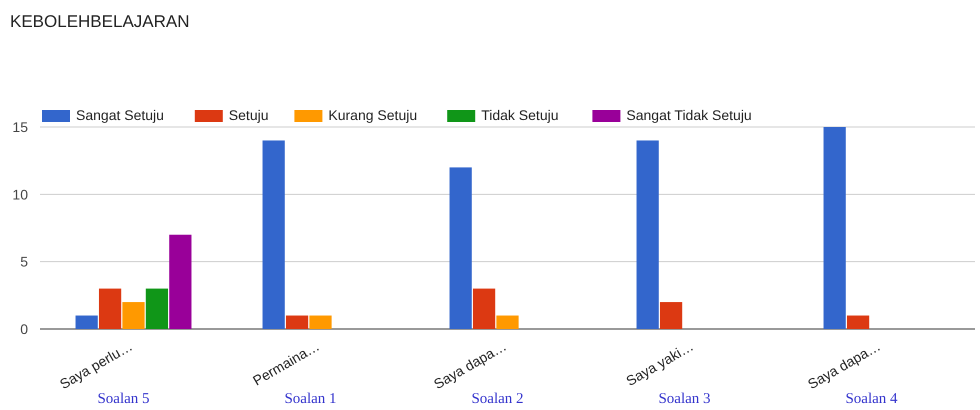  Describe the element at coordinates (248, 115) in the screenshot. I see `legend-label: Setuju` at that location.